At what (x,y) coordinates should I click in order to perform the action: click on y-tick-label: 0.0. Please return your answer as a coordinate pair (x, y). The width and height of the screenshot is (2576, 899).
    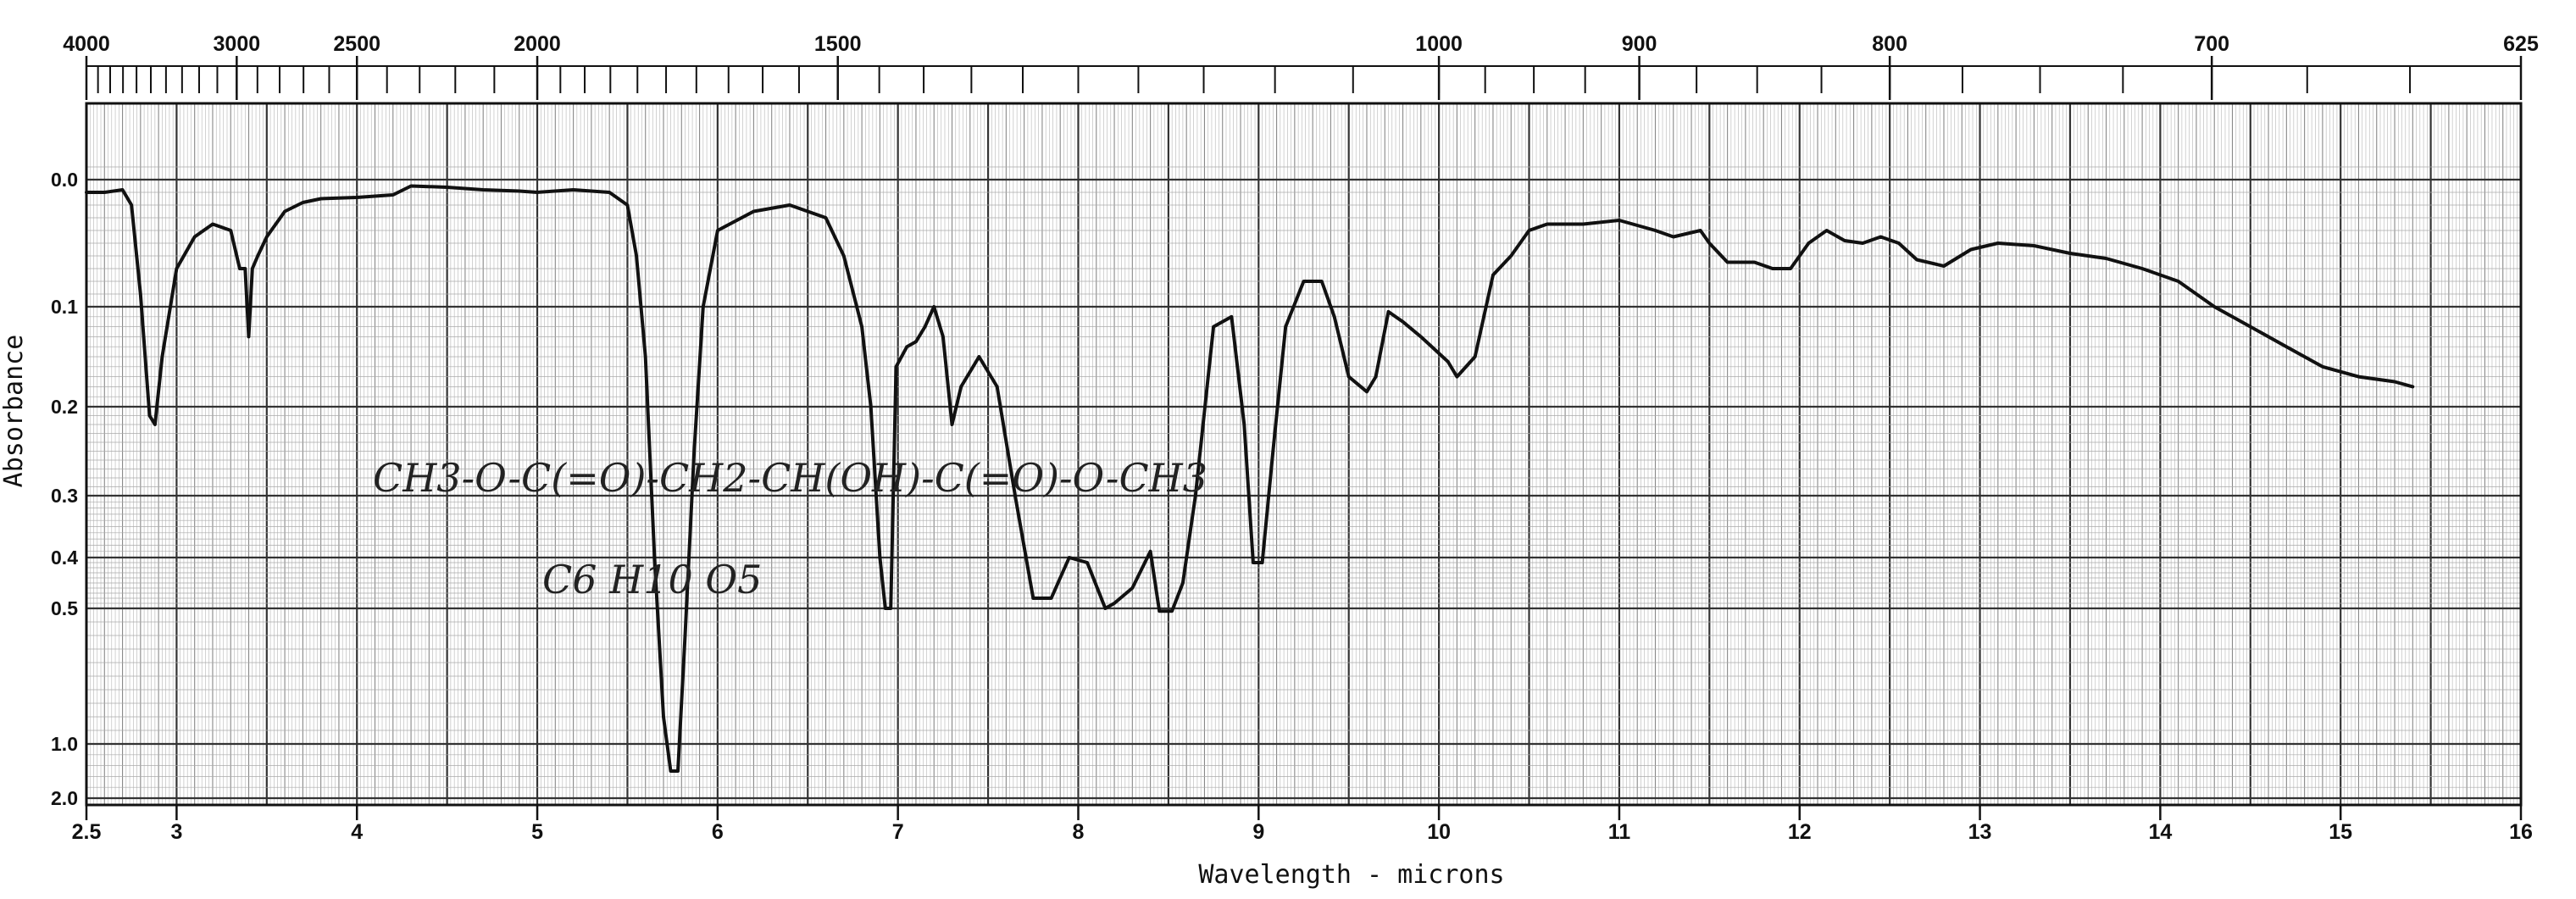
    Looking at the image, I should click on (64, 180).